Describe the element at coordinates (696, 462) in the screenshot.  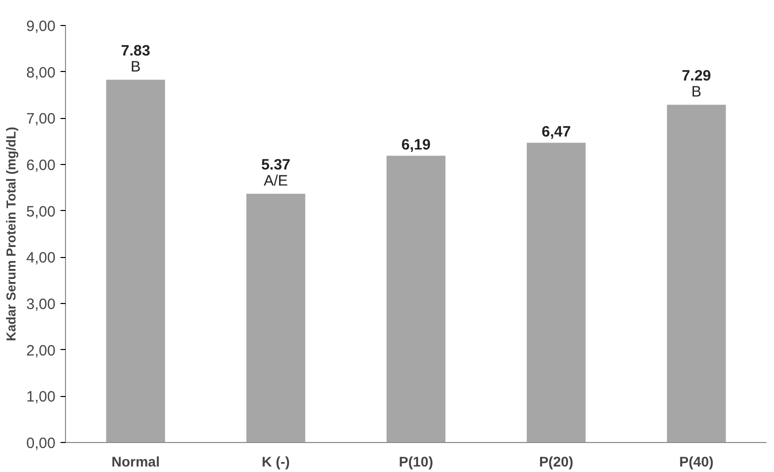
I see `x-tick-label: P(40)` at that location.